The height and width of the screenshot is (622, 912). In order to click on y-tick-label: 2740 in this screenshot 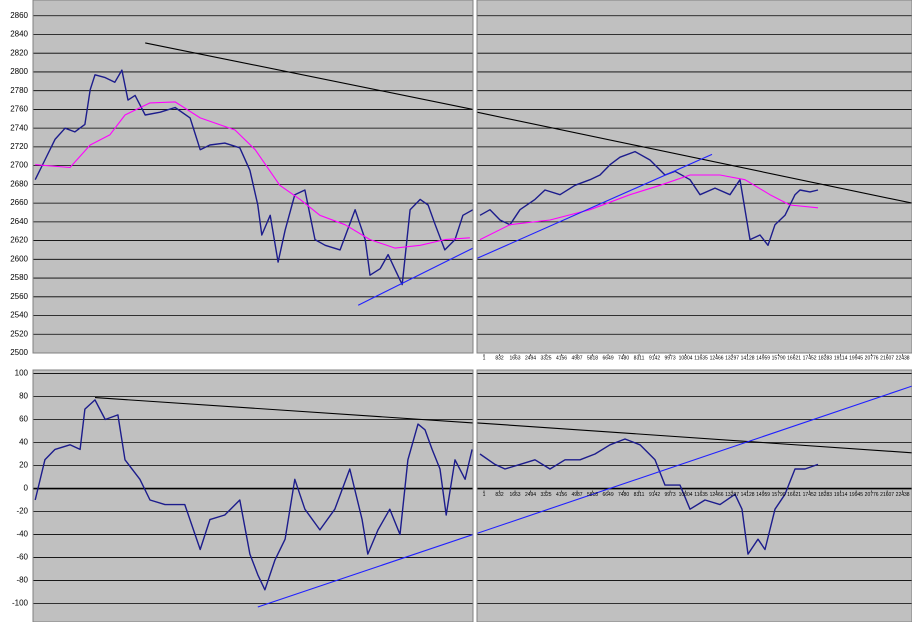, I will do `click(19, 127)`.